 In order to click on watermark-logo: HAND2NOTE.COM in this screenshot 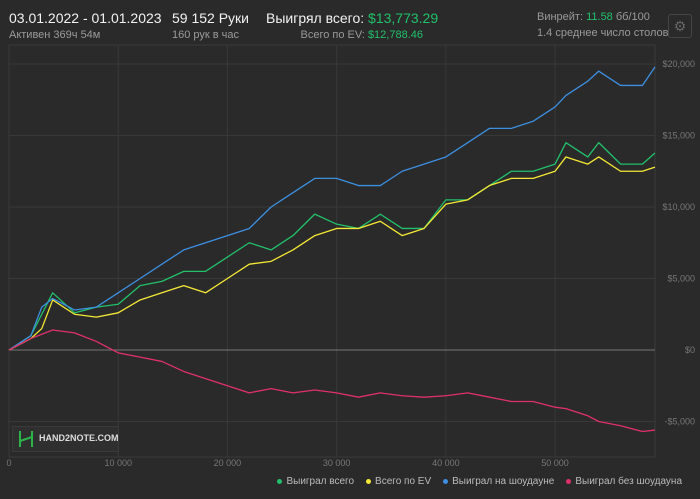, I will do `click(65, 439)`.